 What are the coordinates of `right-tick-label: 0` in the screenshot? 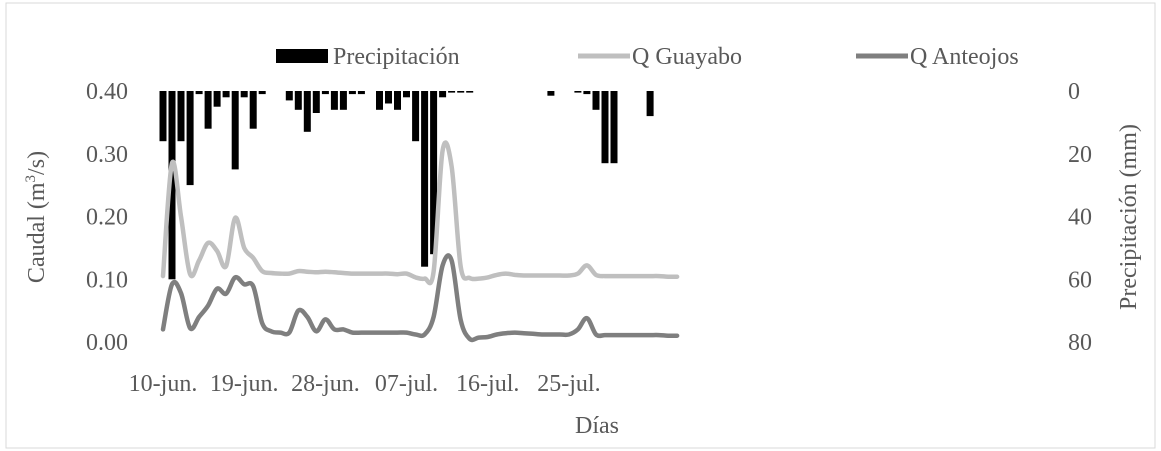 It's located at (1074, 92).